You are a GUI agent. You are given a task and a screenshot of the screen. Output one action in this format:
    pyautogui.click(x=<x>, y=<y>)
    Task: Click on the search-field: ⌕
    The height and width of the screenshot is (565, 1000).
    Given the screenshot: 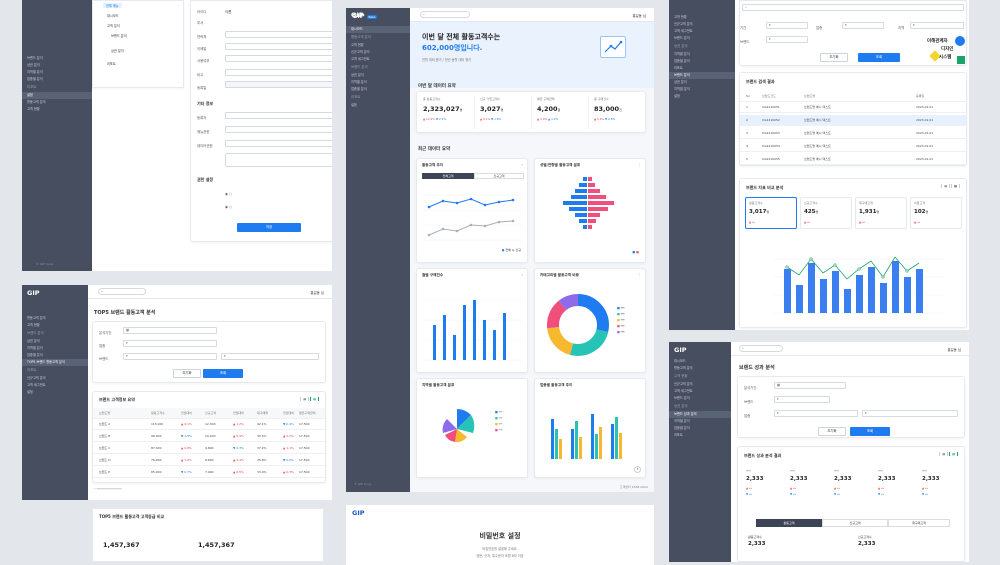 What is the action you would take?
    pyautogui.click(x=853, y=7)
    